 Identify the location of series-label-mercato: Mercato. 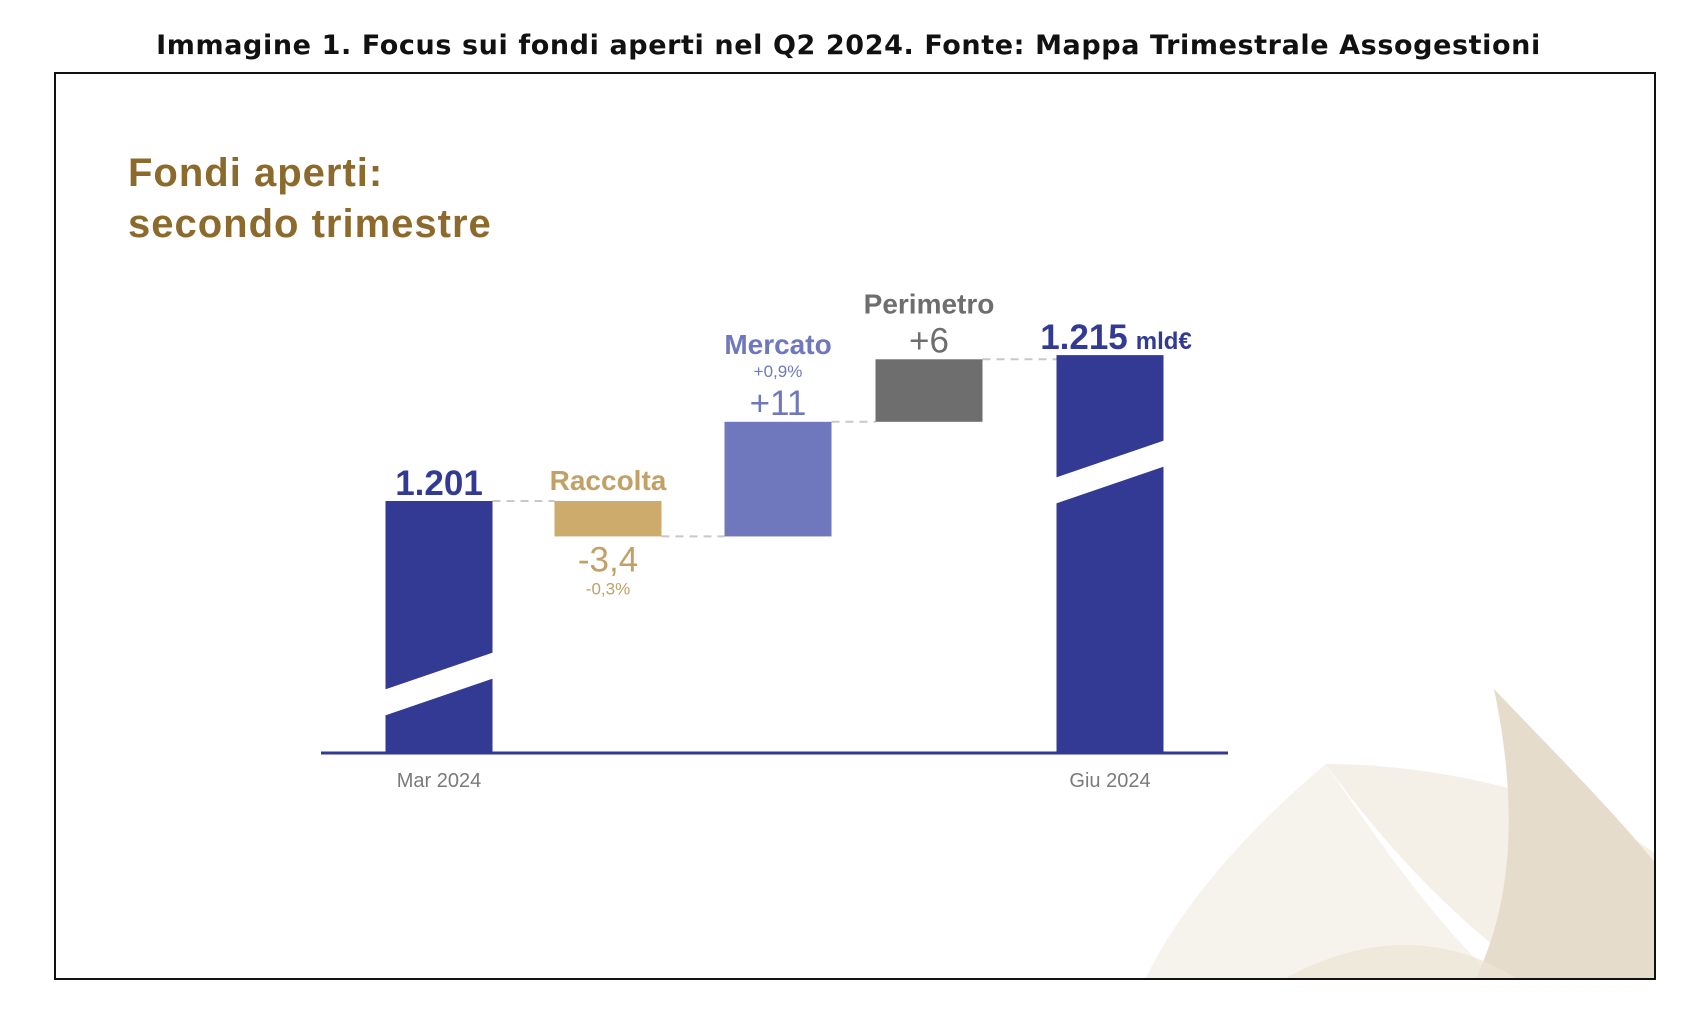
(777, 344).